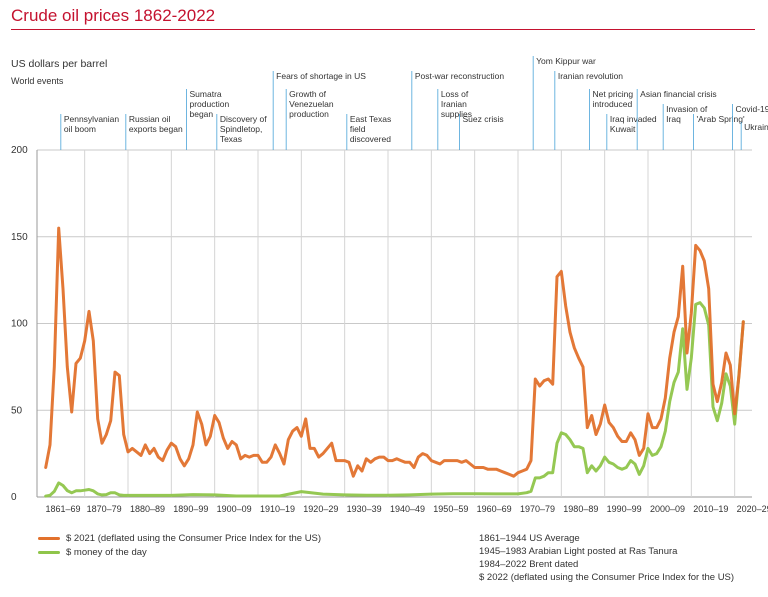 This screenshot has width=768, height=597. What do you see at coordinates (80, 129) in the screenshot?
I see `event-label-line: oil boom` at bounding box center [80, 129].